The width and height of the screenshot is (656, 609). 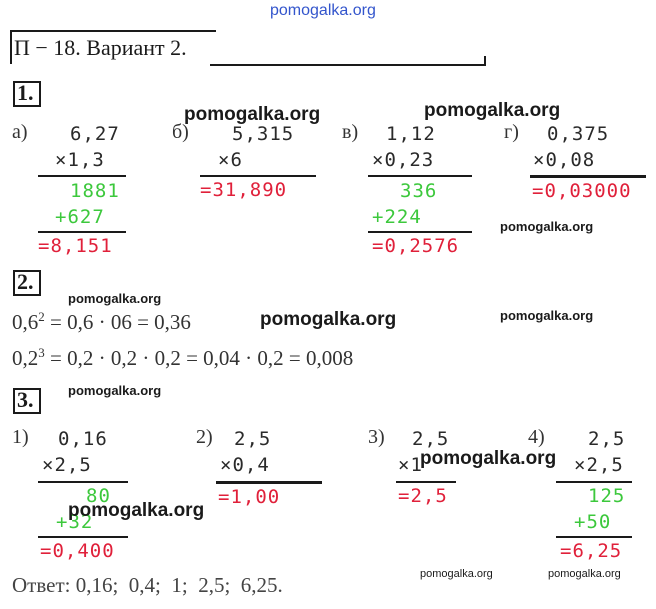 What do you see at coordinates (416, 246) in the screenshot?
I see `v-result: =0,2576` at bounding box center [416, 246].